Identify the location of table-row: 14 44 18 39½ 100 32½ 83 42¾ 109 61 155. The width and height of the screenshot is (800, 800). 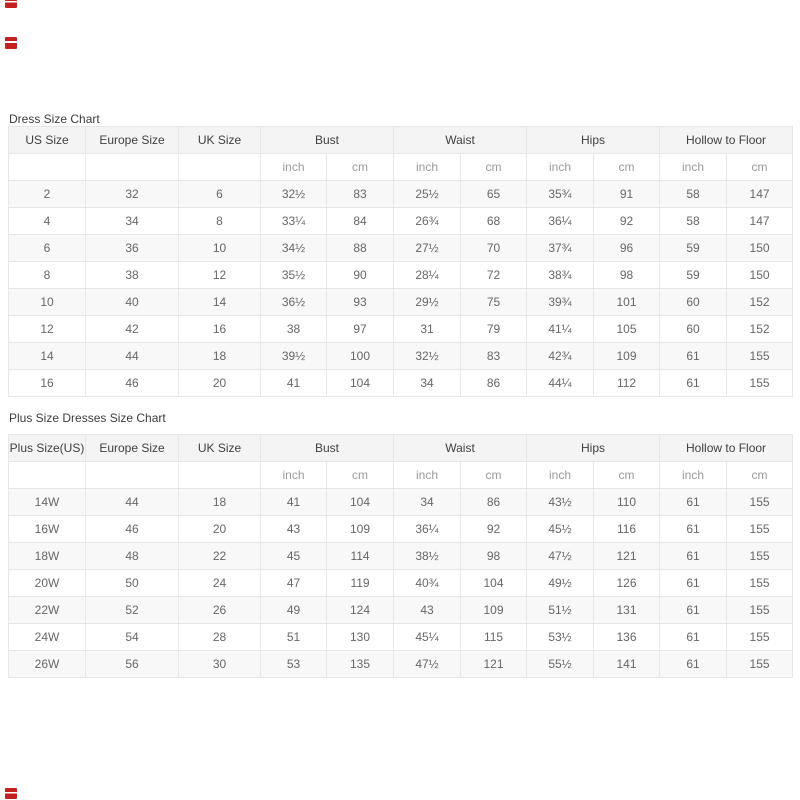
(401, 356).